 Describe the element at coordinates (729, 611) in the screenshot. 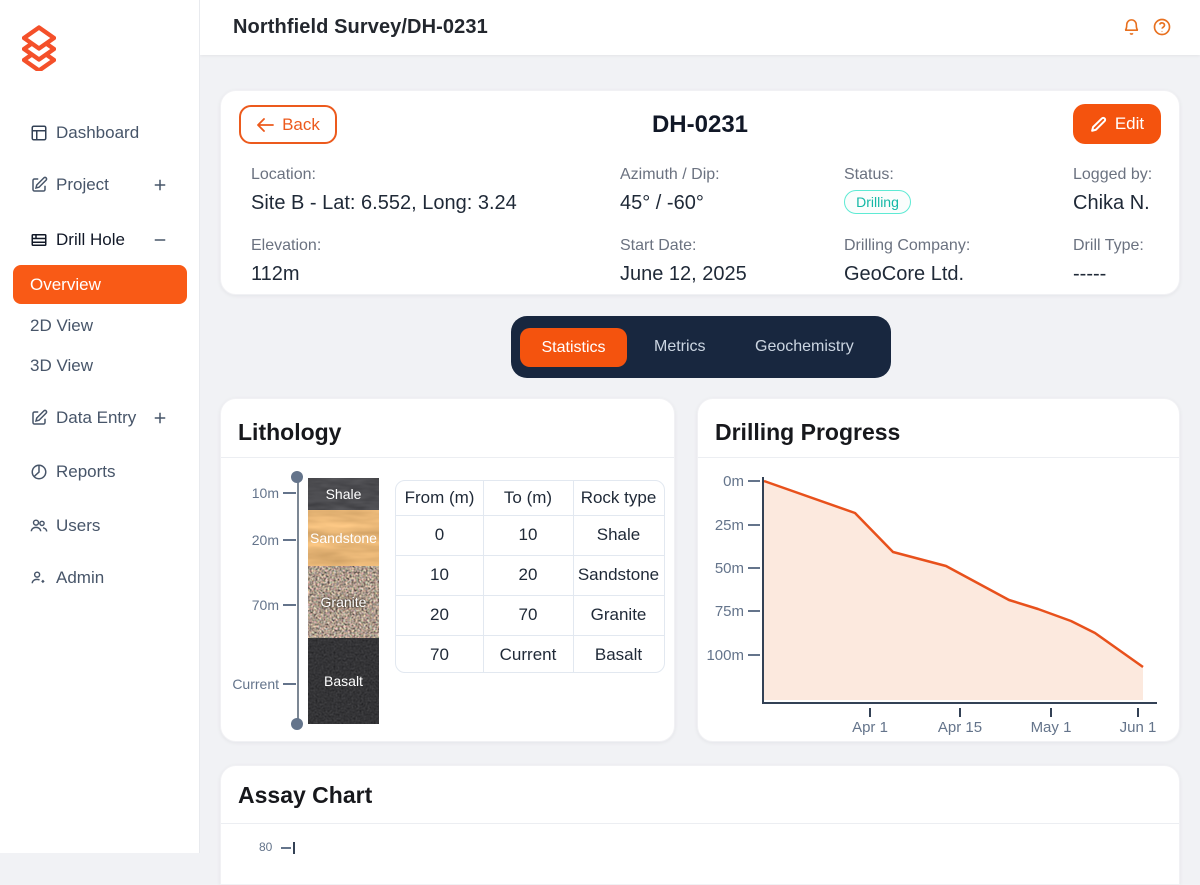

I see `svg-text: 75m` at that location.